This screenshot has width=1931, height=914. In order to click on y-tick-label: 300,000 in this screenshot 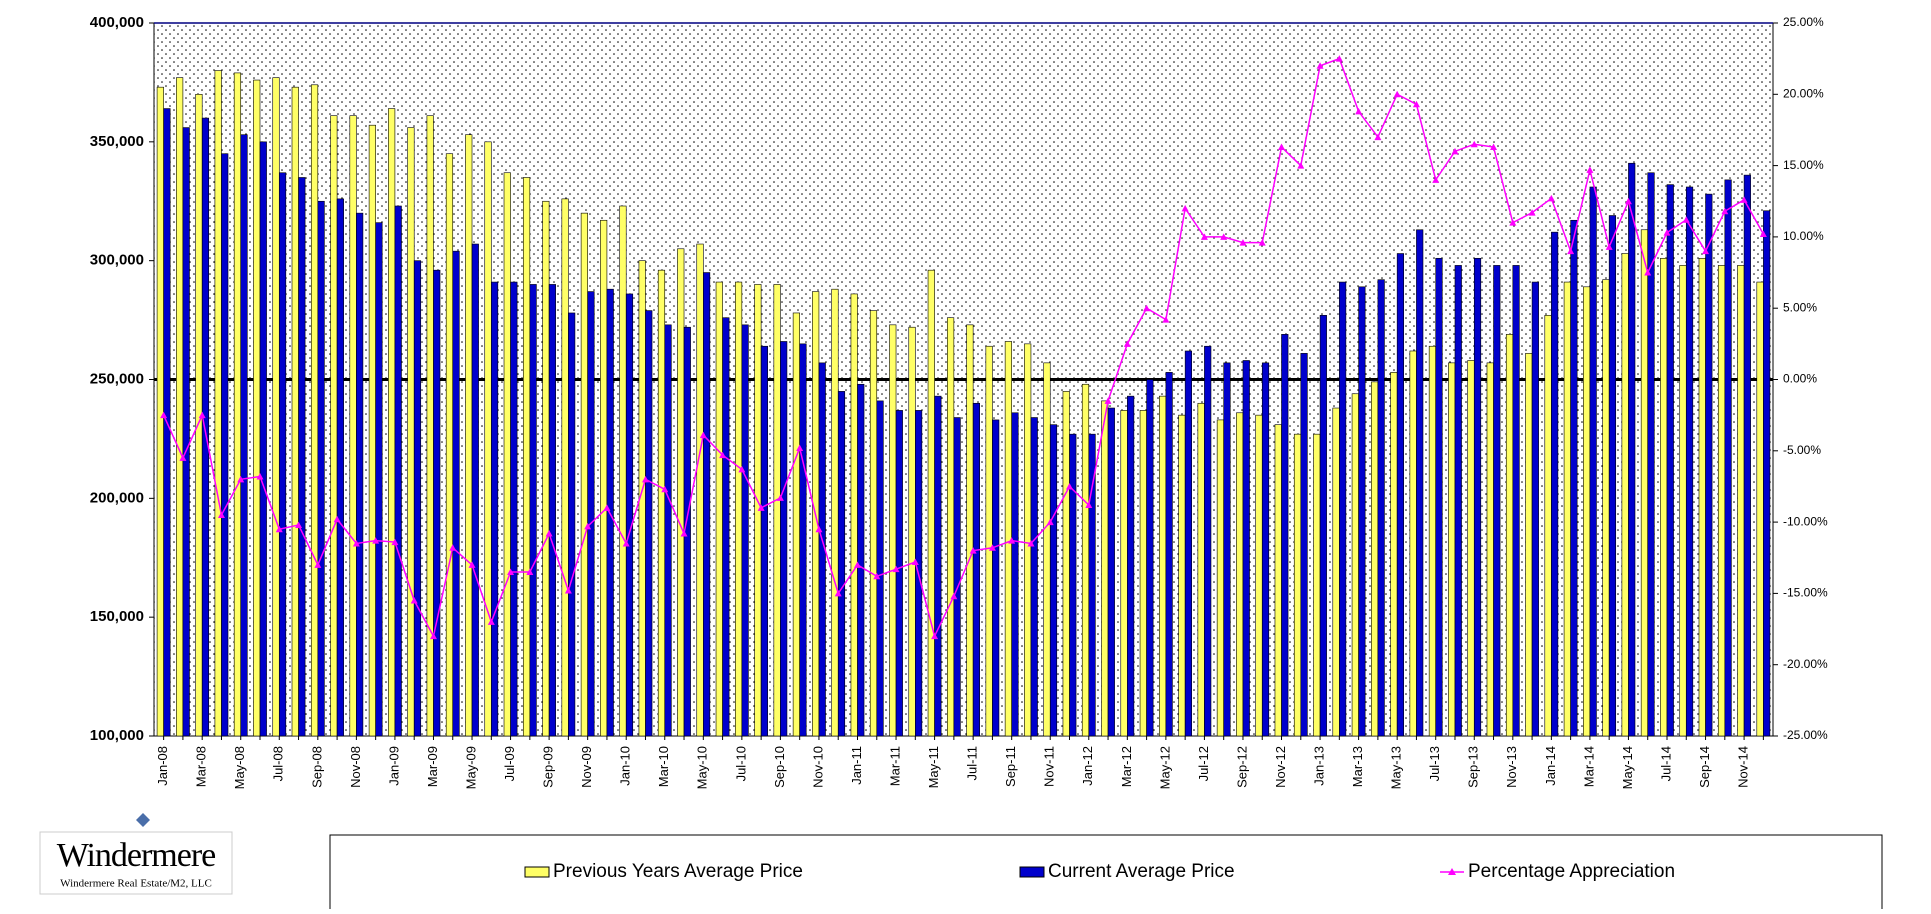, I will do `click(117, 260)`.